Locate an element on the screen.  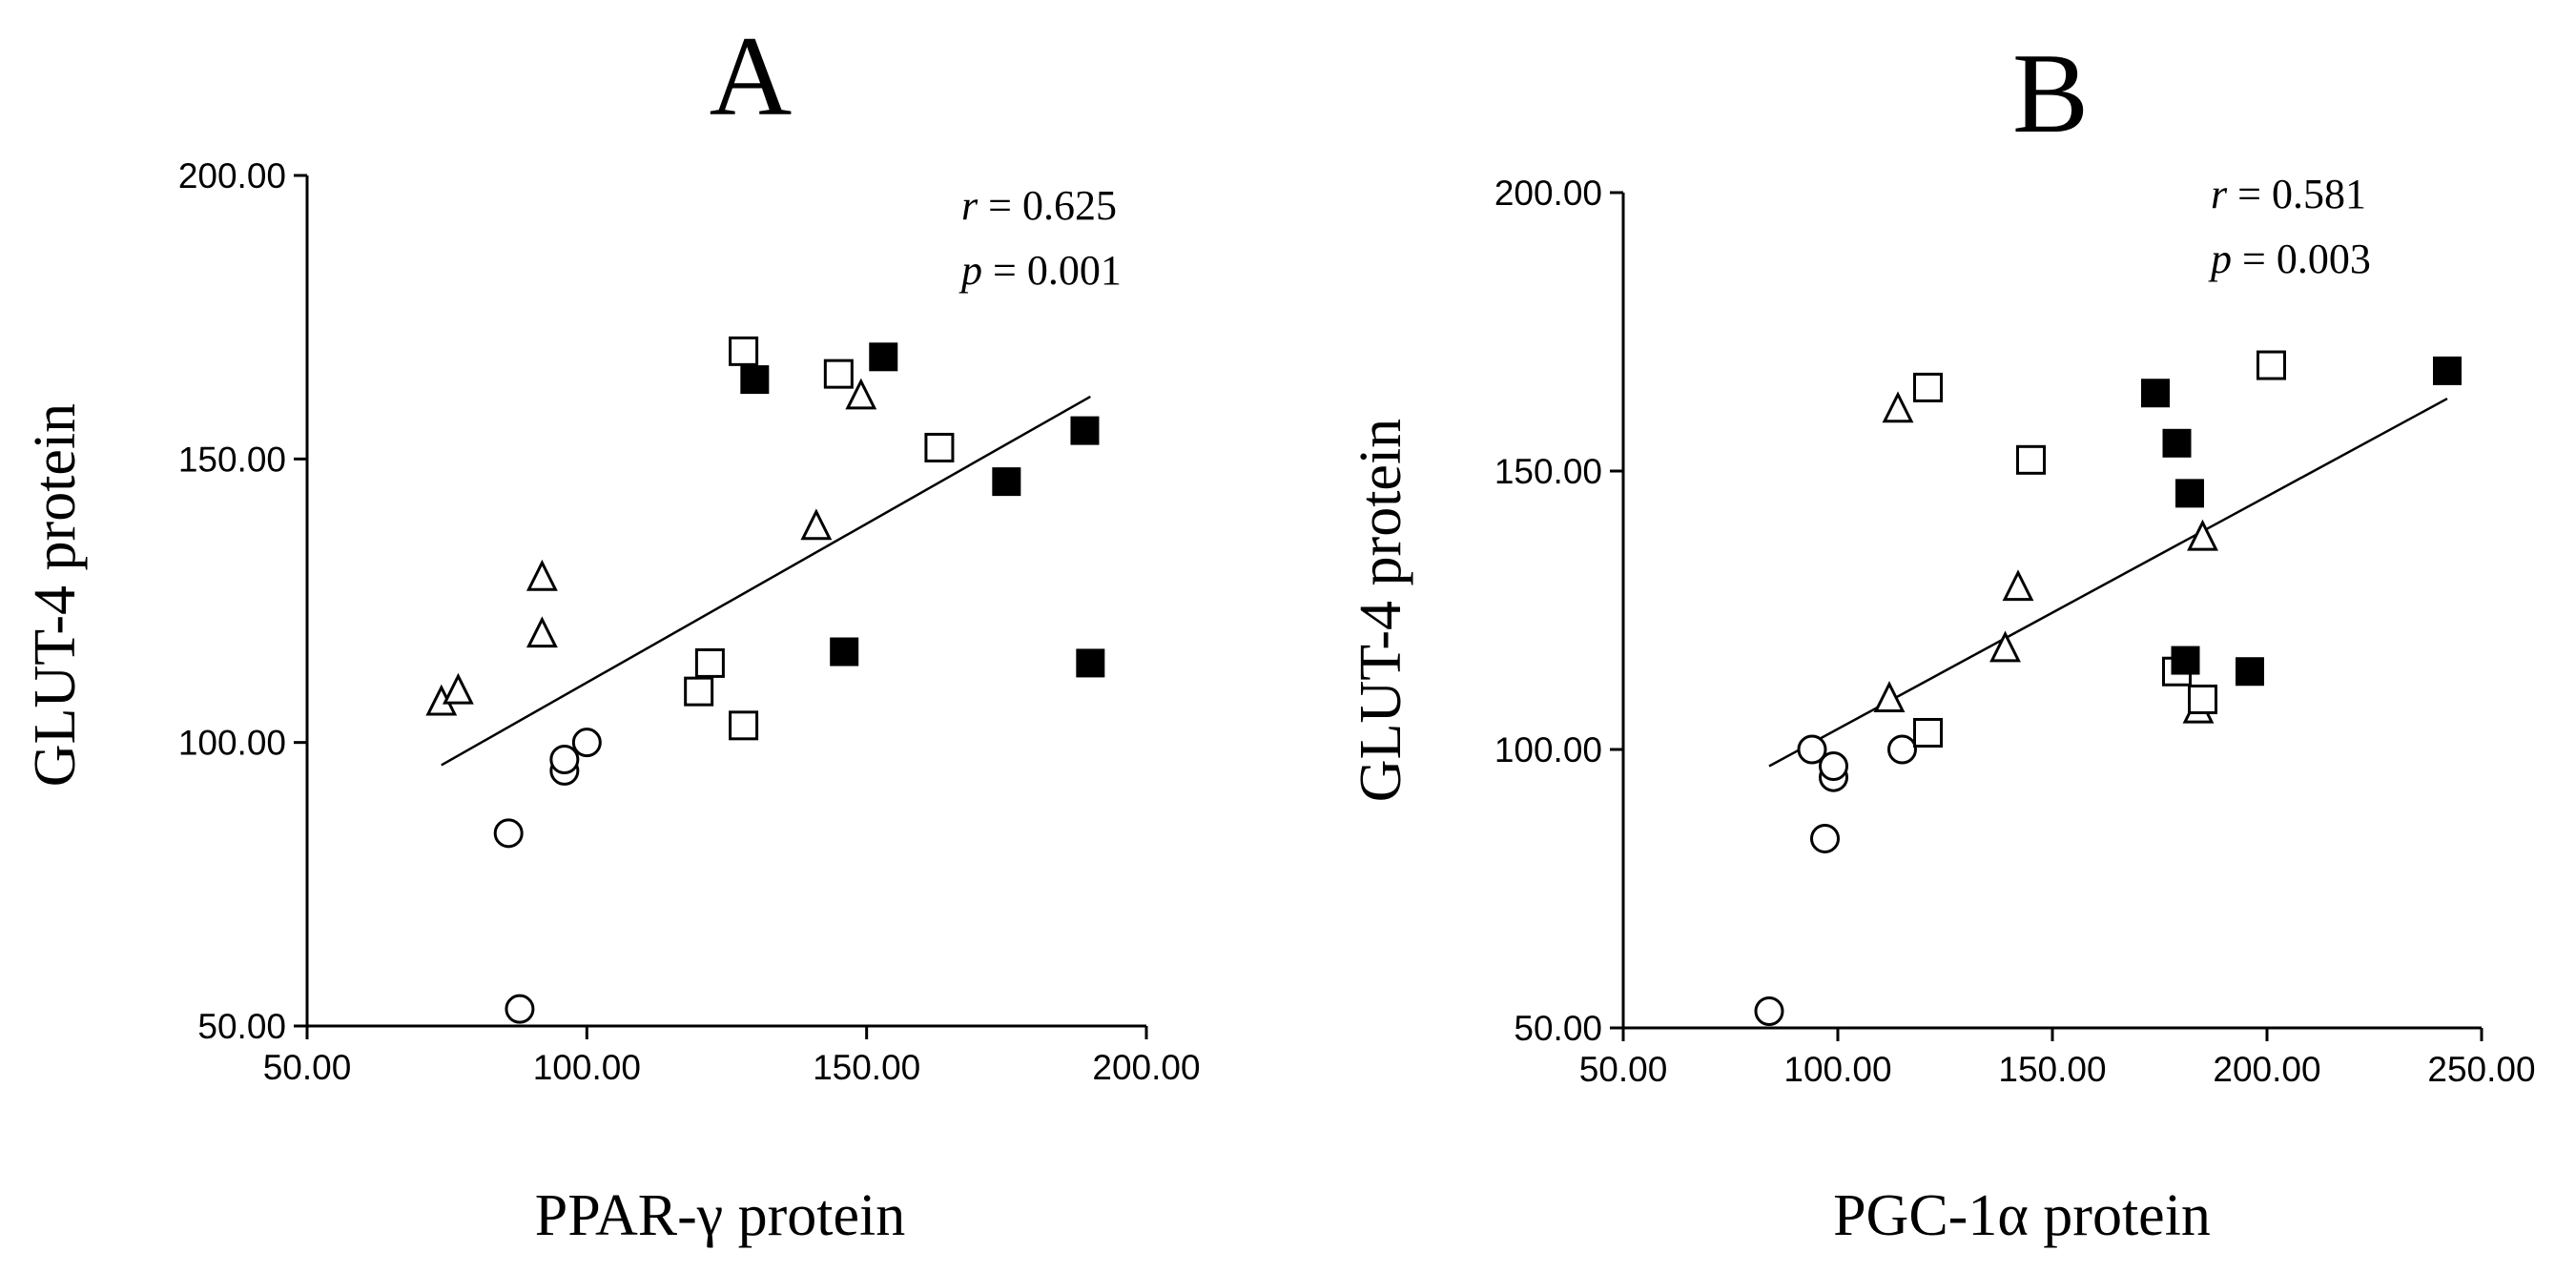
panel-b-r-stat: r = 0.581 is located at coordinates (2288, 194).